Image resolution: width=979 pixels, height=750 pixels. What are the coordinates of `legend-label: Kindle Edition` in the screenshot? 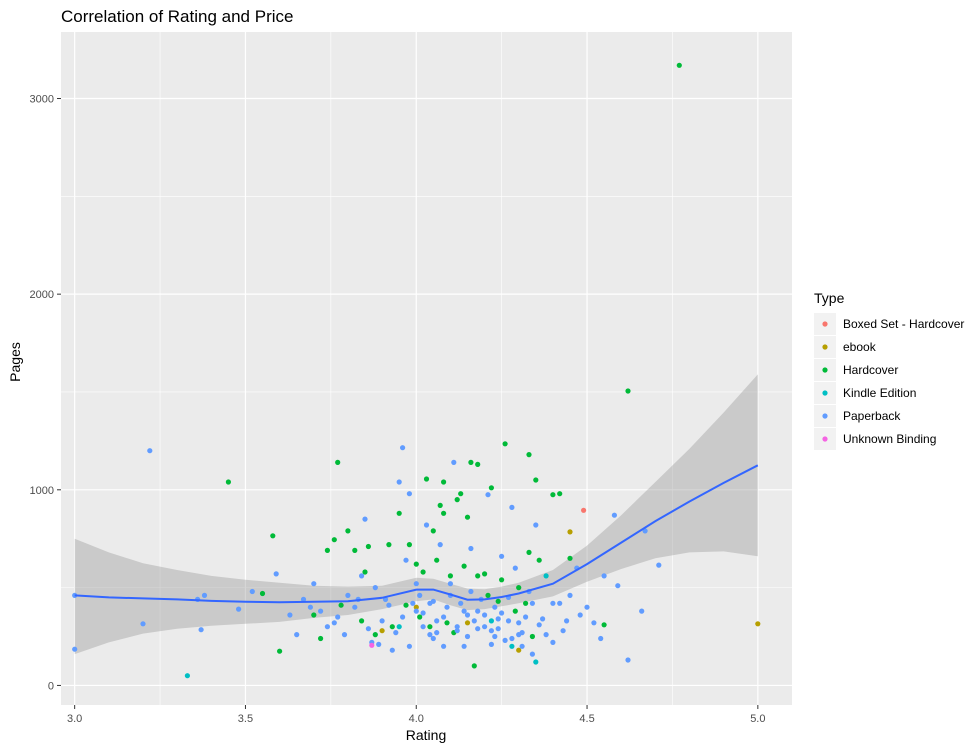 It's located at (879, 393).